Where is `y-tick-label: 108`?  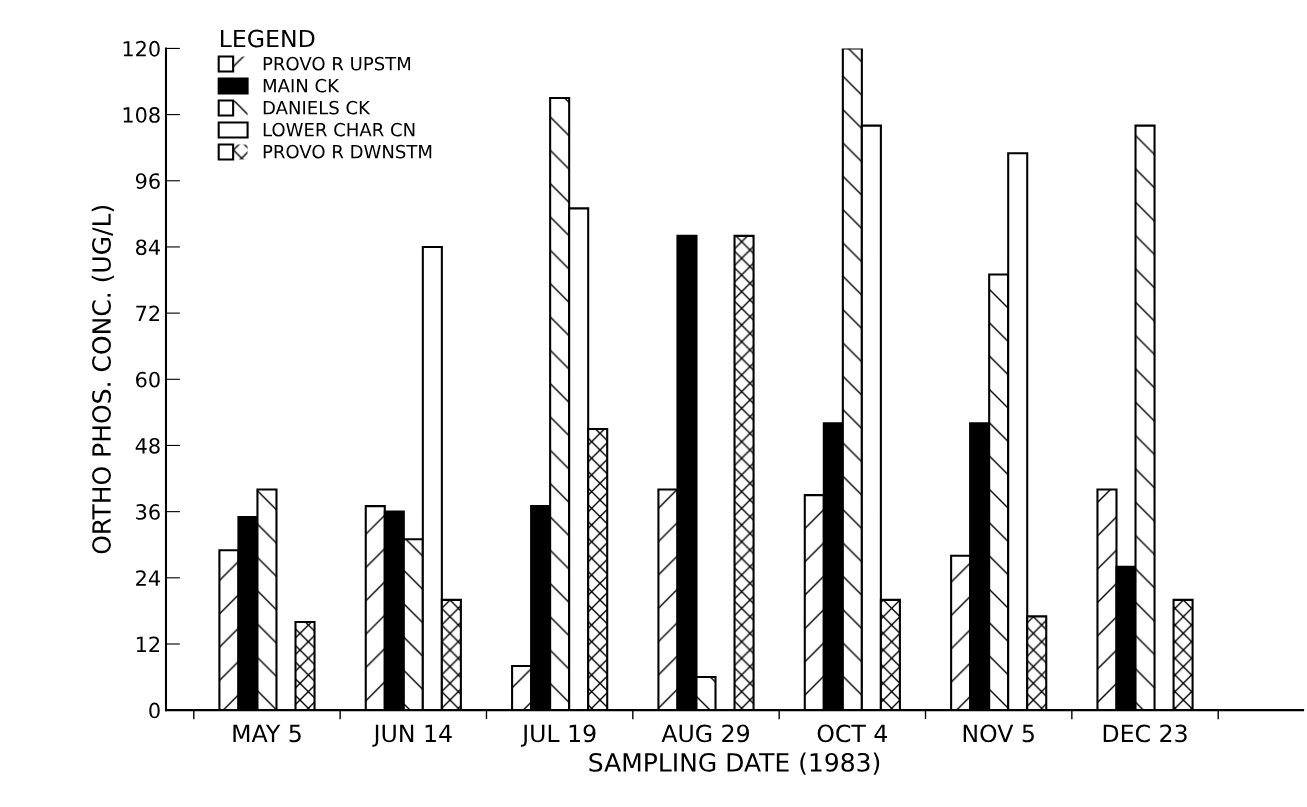
y-tick-label: 108 is located at coordinates (141, 115).